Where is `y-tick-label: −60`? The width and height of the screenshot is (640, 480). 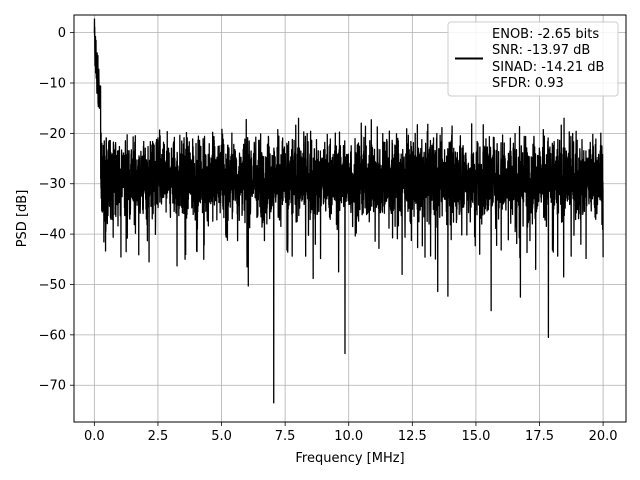
y-tick-label: −60 is located at coordinates (52, 335).